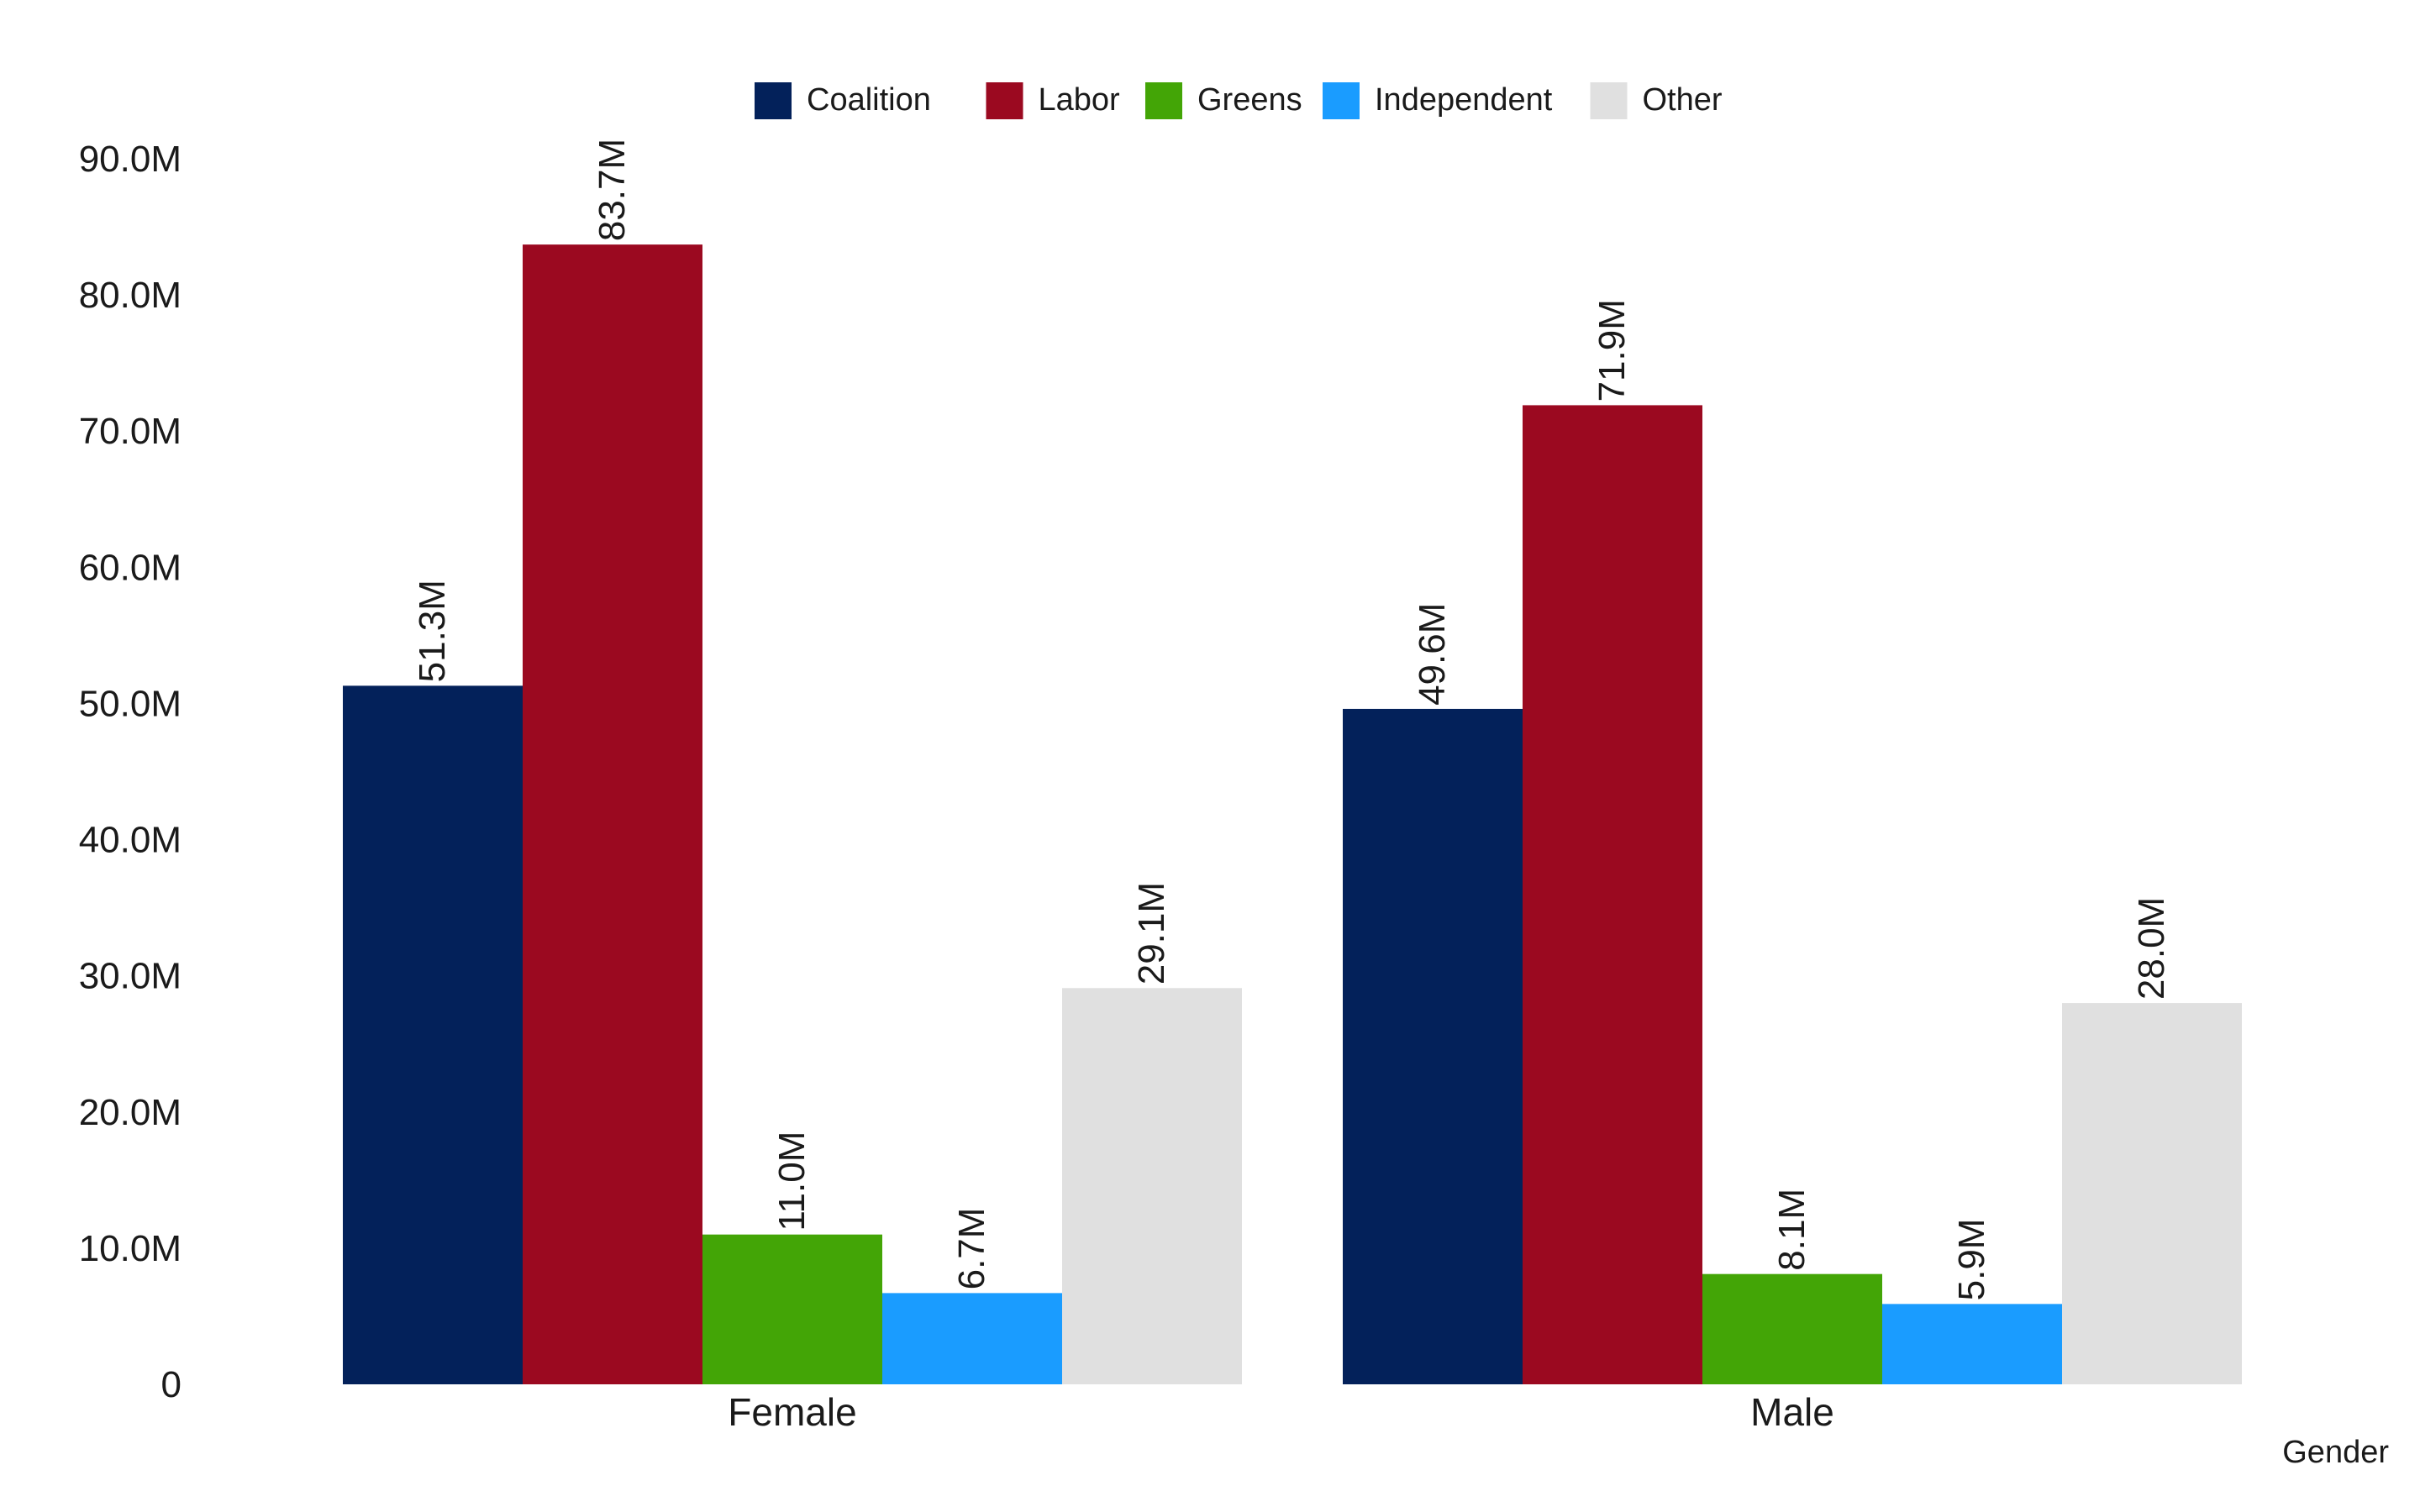 This screenshot has height=1512, width=2420. I want to click on legend-label: Independent, so click(1464, 100).